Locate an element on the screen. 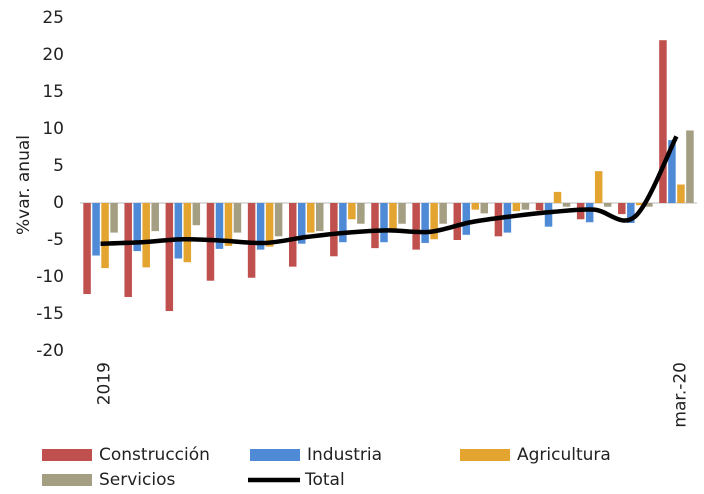  legend-label: Industria is located at coordinates (344, 455).